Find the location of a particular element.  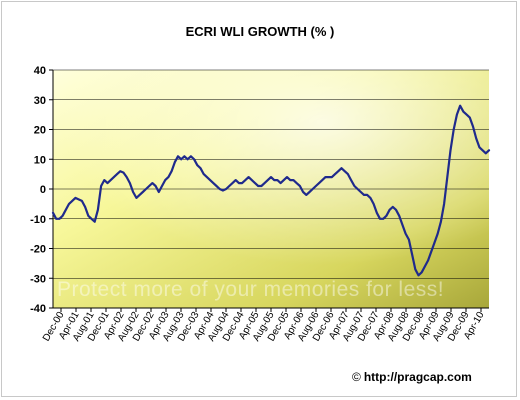

y-tick-label: 40 is located at coordinates (40, 71).